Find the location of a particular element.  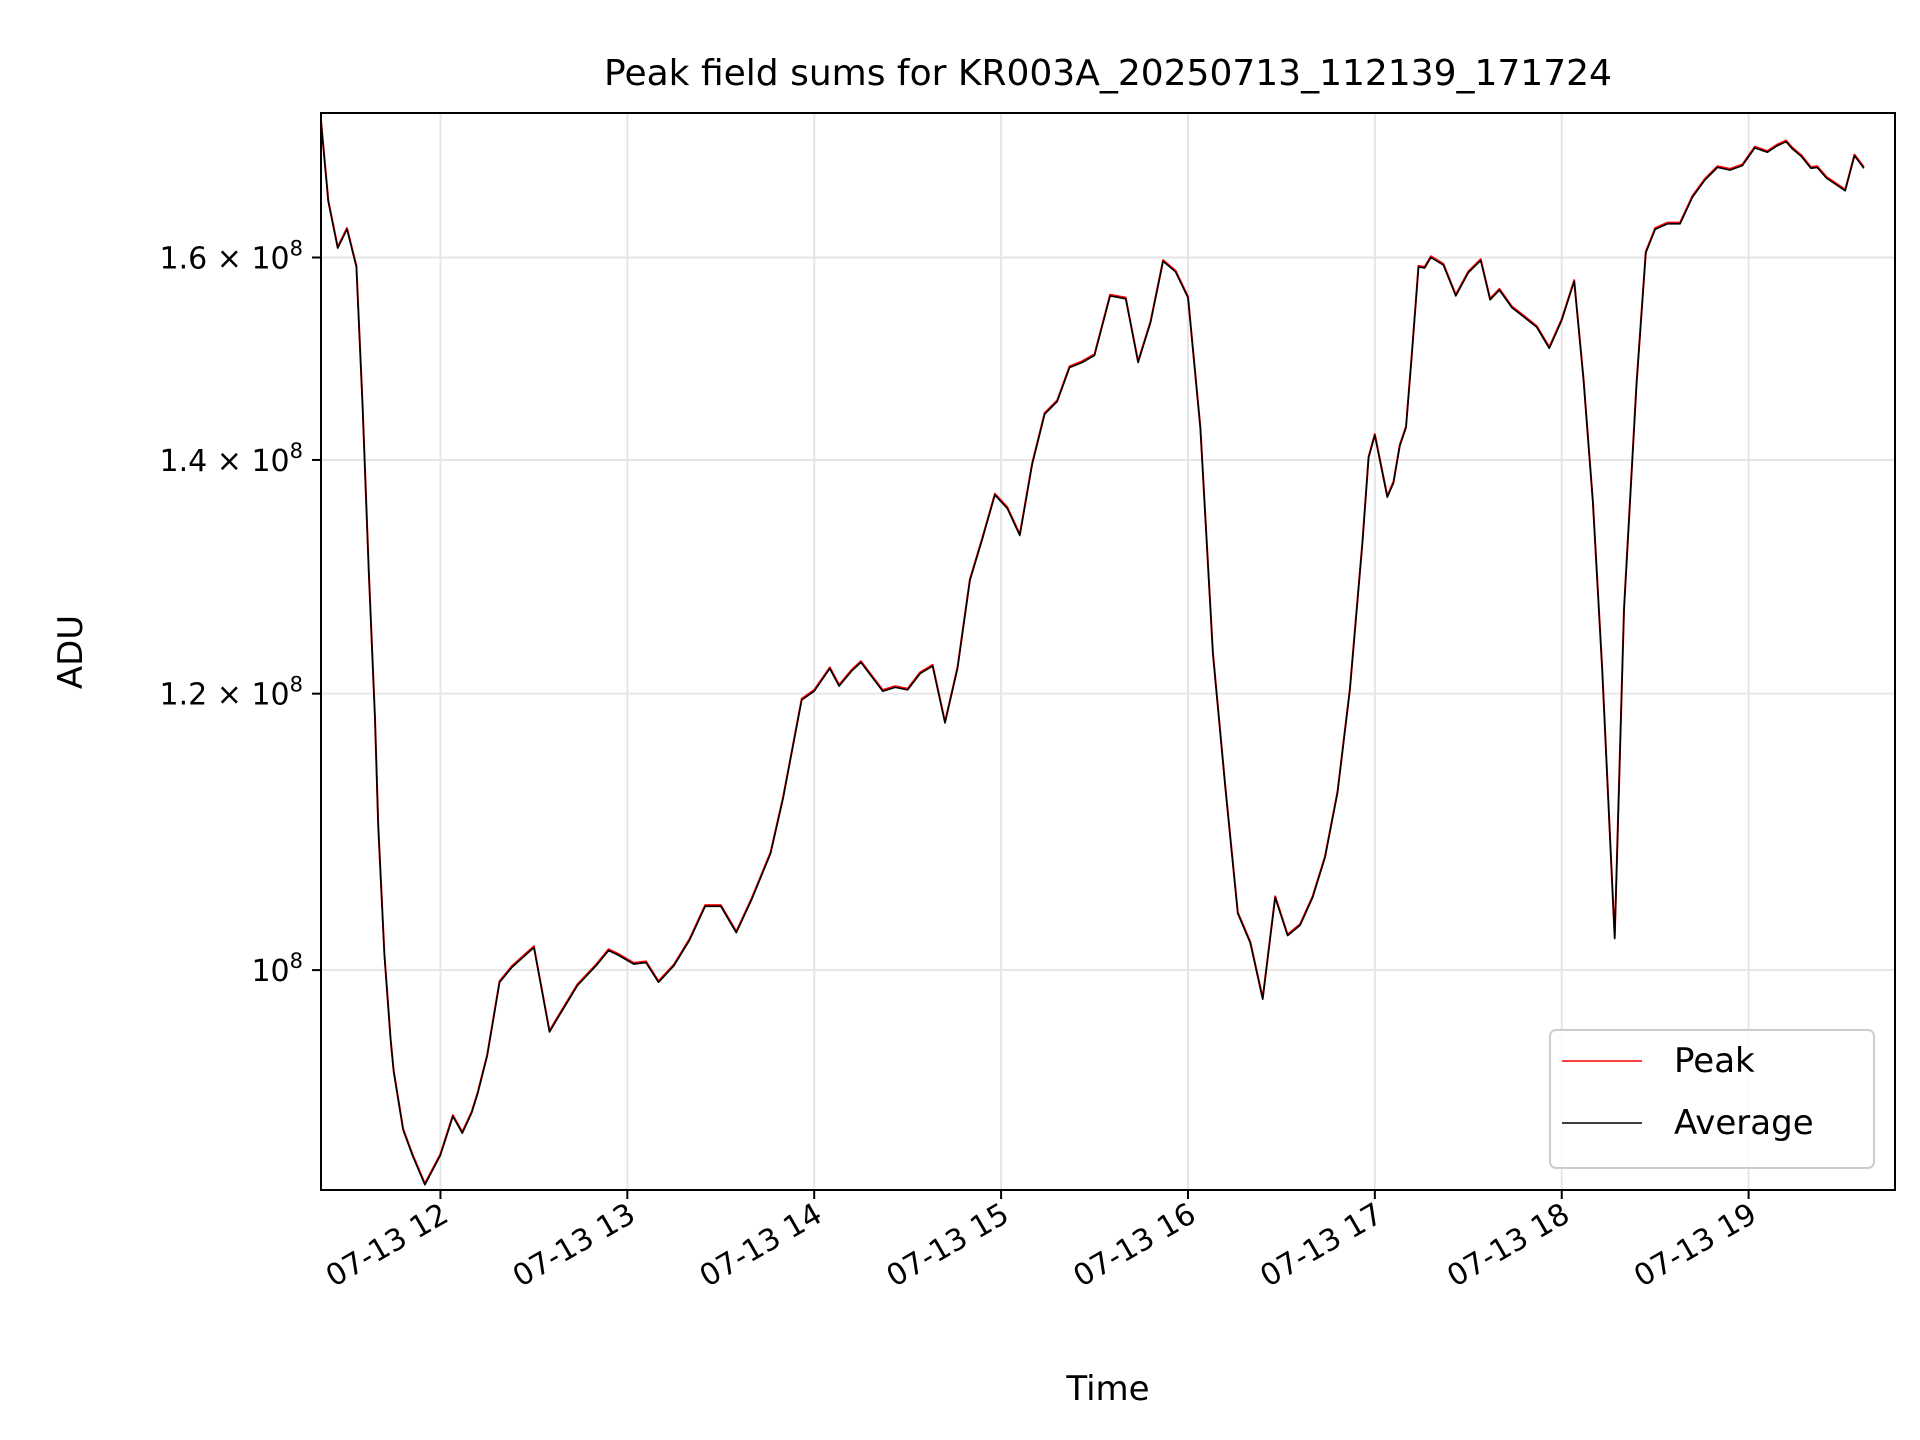

legend: Peak Average is located at coordinates (1712, 1099).